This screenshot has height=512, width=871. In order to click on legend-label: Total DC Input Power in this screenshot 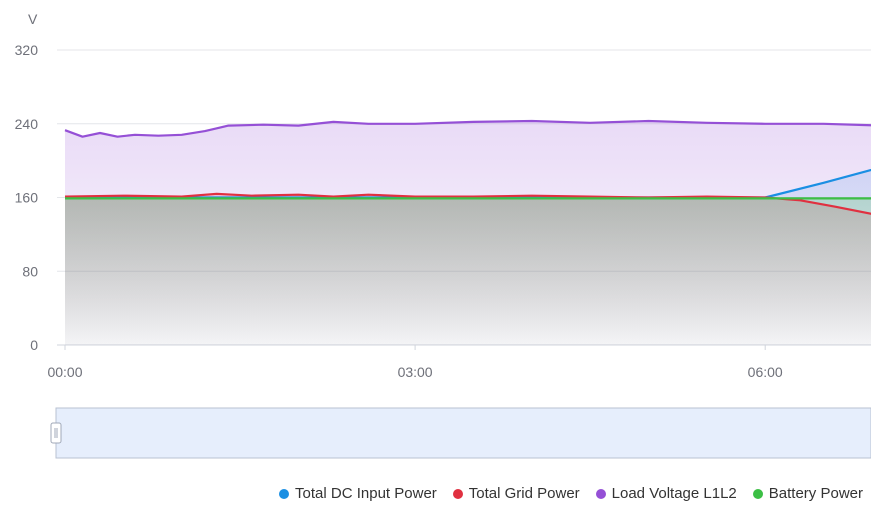, I will do `click(366, 493)`.